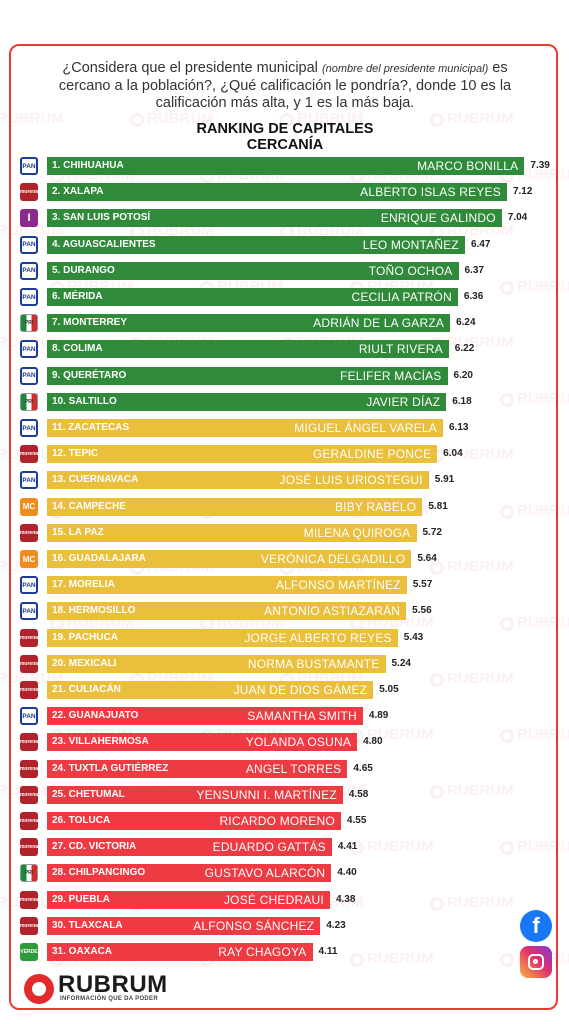 Image resolution: width=569 pixels, height=1024 pixels. Describe the element at coordinates (438, 218) in the screenshot. I see `mayor-label: ENRIQUE GALINDO` at that location.